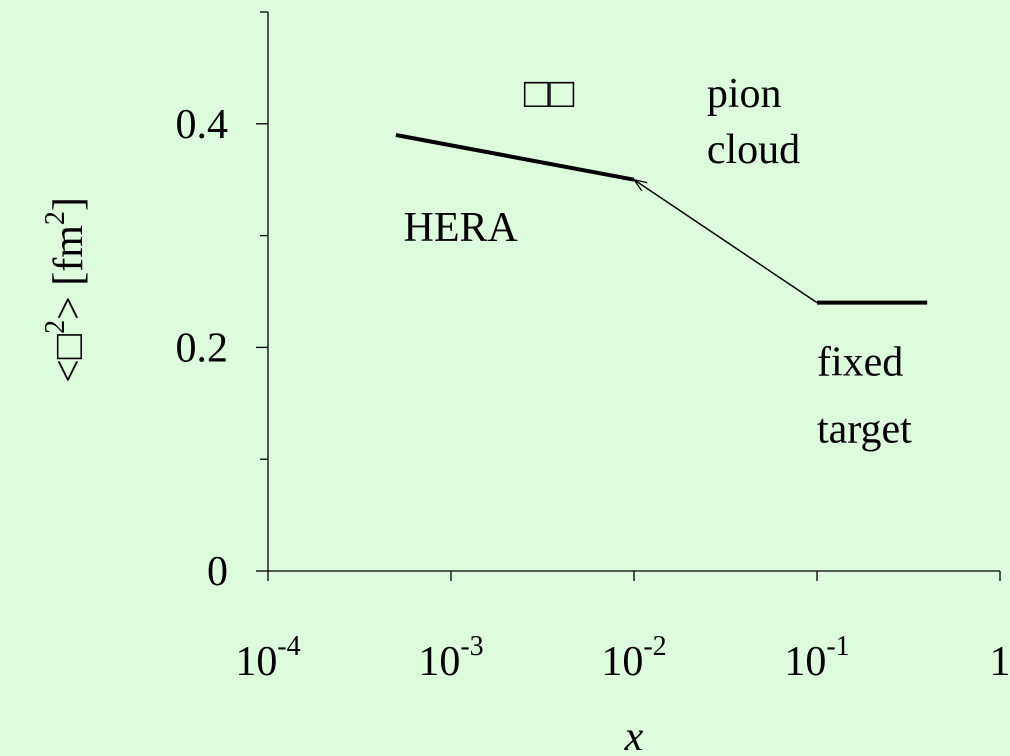  What do you see at coordinates (217, 572) in the screenshot?
I see `y-tick-label: 0` at bounding box center [217, 572].